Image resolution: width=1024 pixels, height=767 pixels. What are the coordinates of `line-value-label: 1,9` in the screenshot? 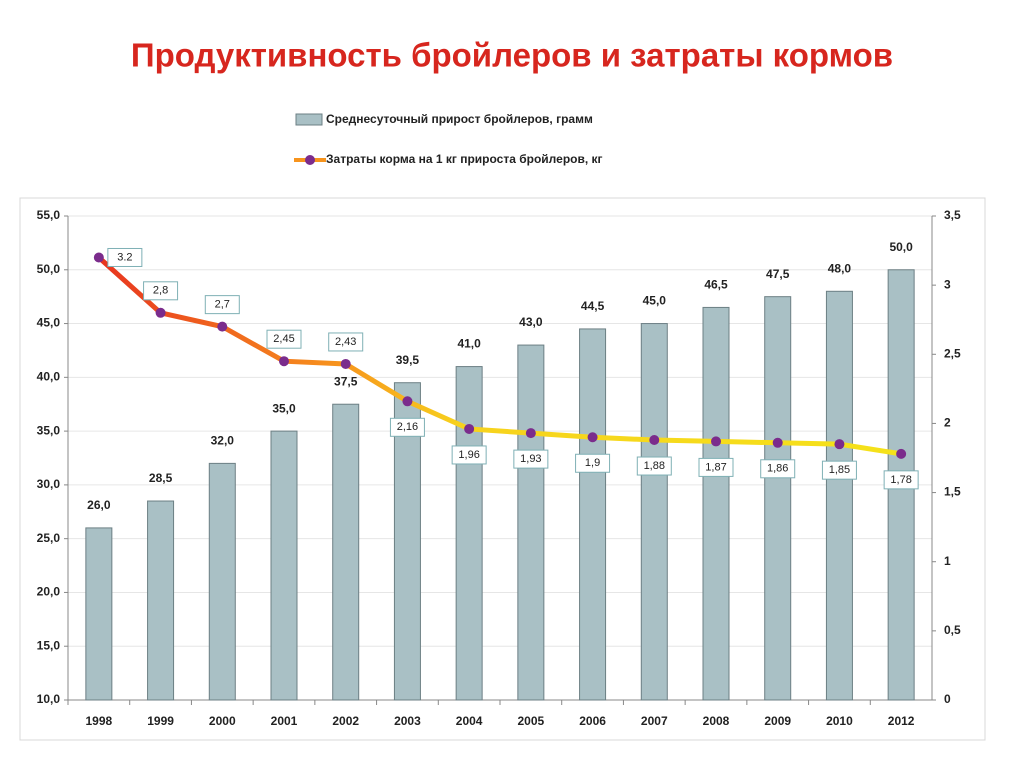 It's located at (592, 463).